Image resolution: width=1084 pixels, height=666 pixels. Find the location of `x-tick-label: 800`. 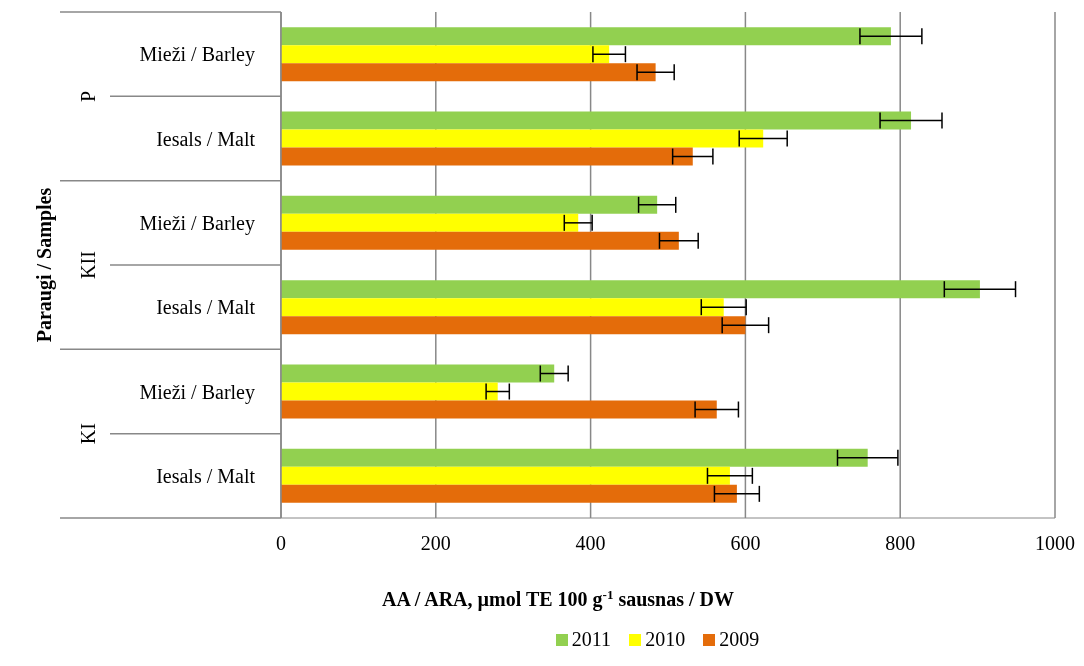

x-tick-label: 800 is located at coordinates (900, 543).